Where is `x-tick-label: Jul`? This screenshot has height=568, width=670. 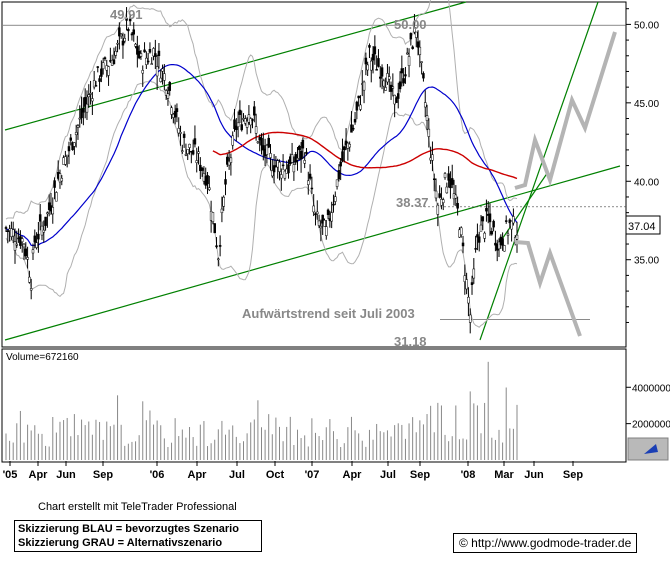 x-tick-label: Jul is located at coordinates (388, 475).